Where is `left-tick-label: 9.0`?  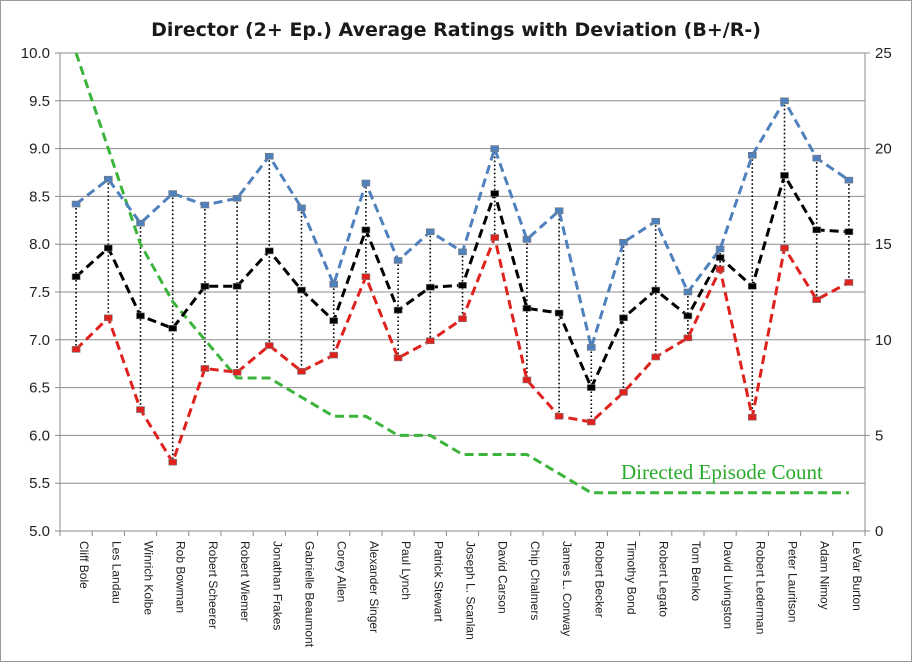 left-tick-label: 9.0 is located at coordinates (39, 149).